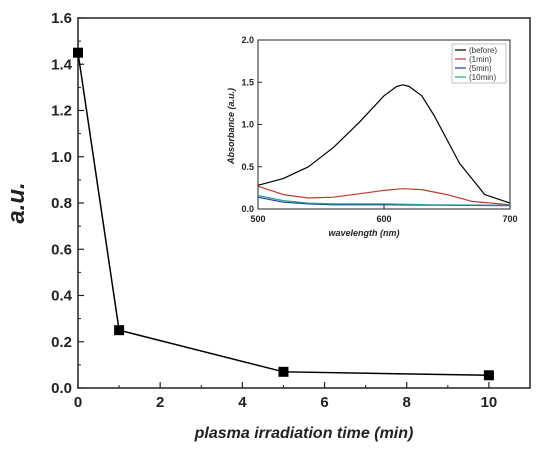 This screenshot has height=452, width=550. I want to click on main-x-axis-title: plasma irradiation time (min), so click(304, 433).